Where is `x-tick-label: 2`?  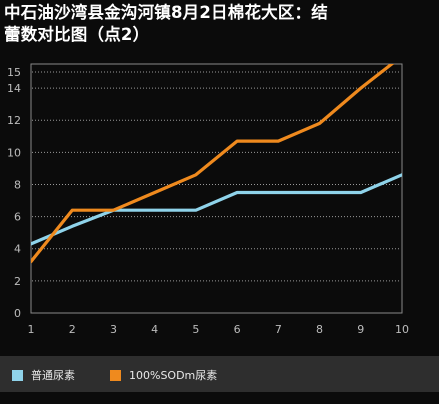 x-tick-label: 2 is located at coordinates (72, 329).